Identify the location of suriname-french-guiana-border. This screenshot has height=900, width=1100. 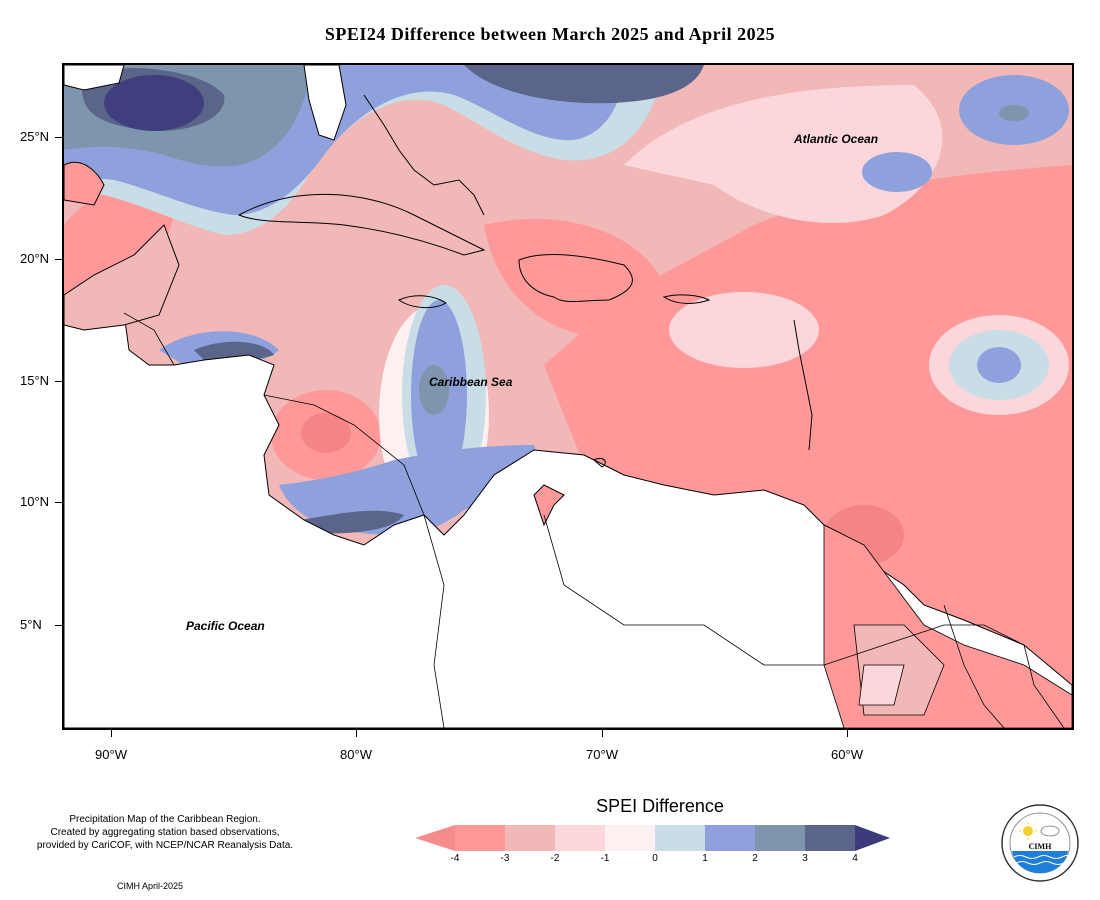
(1044, 686).